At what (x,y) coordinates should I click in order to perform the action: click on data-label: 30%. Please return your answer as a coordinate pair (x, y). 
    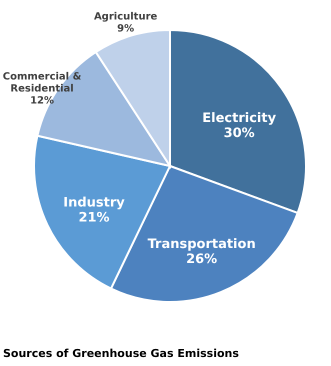
    Looking at the image, I should click on (239, 133).